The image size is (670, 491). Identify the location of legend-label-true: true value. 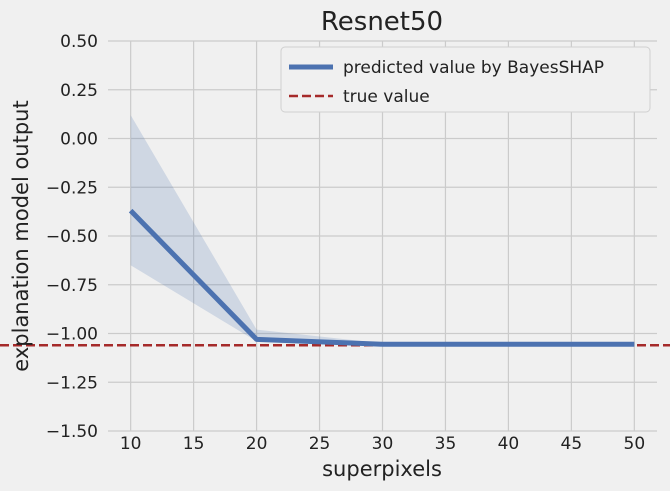
(386, 97).